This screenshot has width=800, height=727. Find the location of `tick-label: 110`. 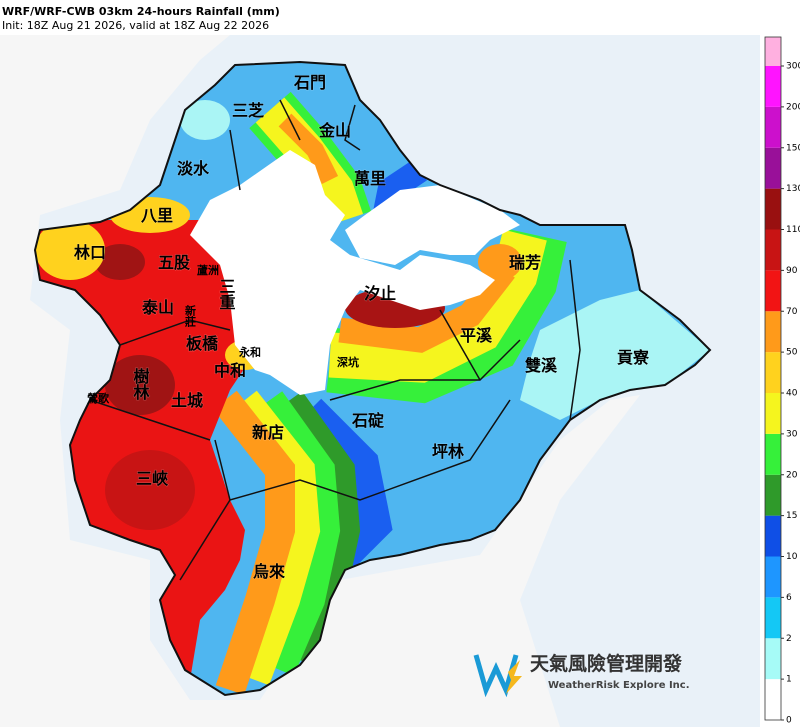

tick-label: 110 is located at coordinates (793, 230).